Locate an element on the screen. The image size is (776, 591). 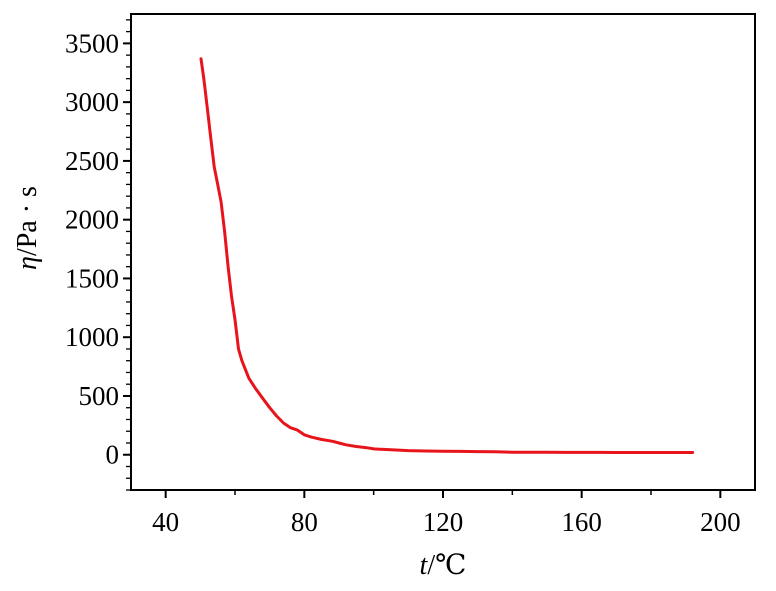
x-tick-label: 160 is located at coordinates (581, 522).